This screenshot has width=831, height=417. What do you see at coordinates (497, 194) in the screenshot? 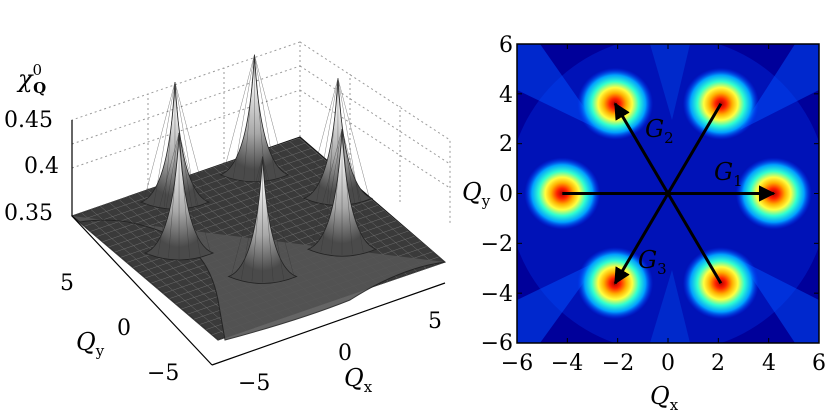
I see `heatmap-y-ticks: 6 4 2 0 −2 −4 −6` at bounding box center [497, 194].